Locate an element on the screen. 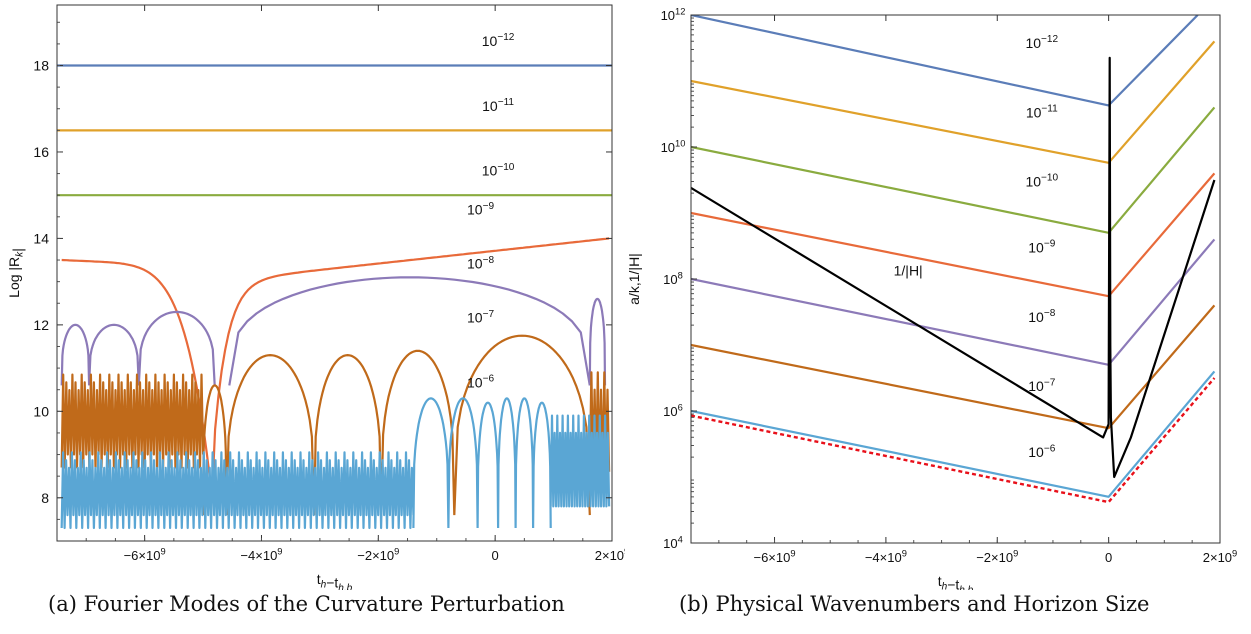 The height and width of the screenshot is (634, 1251). y-tick-label: 18 is located at coordinates (41, 66).